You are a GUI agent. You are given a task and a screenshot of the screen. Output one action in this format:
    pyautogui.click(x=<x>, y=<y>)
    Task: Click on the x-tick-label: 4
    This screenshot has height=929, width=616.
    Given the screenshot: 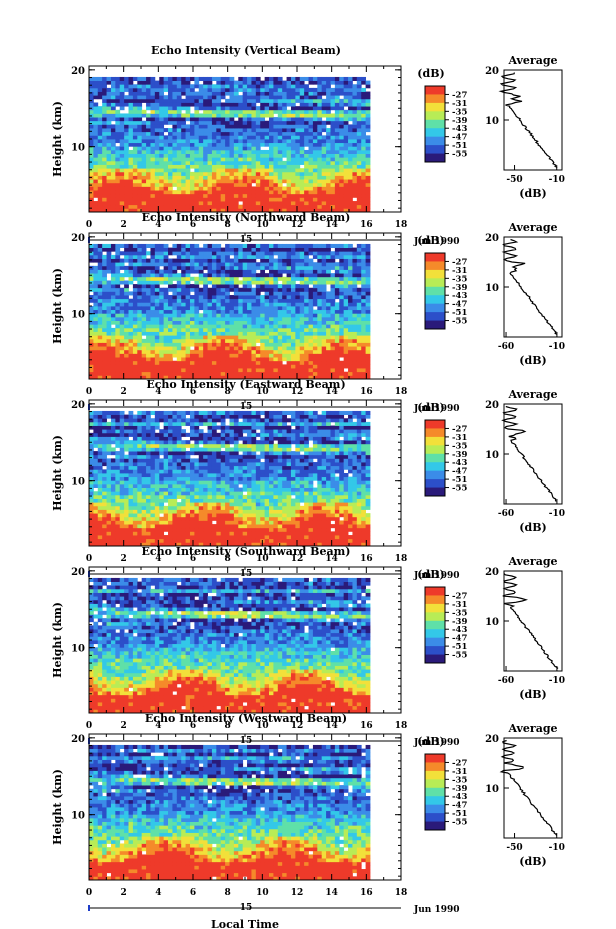 What is the action you would take?
    pyautogui.click(x=158, y=225)
    